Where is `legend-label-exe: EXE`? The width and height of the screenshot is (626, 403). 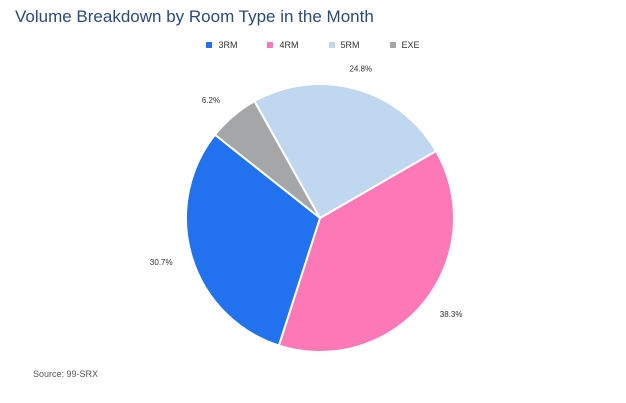 legend-label-exe: EXE is located at coordinates (410, 45).